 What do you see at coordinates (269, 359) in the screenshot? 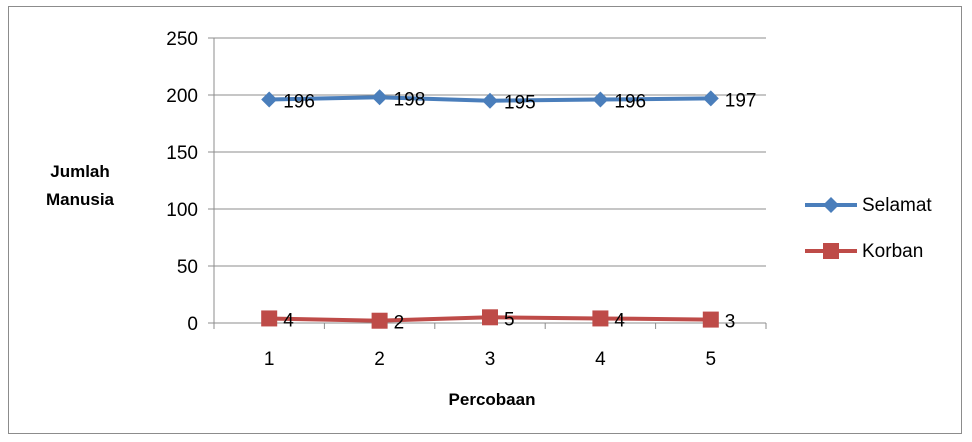
I see `x-tick-label: 1` at bounding box center [269, 359].